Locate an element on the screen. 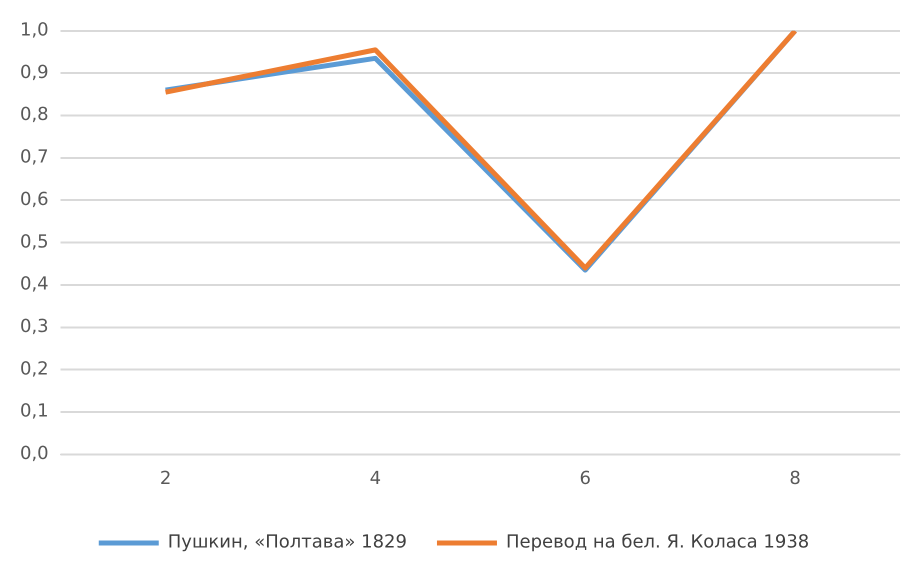  y-tick-label: 0,2 is located at coordinates (34, 369).